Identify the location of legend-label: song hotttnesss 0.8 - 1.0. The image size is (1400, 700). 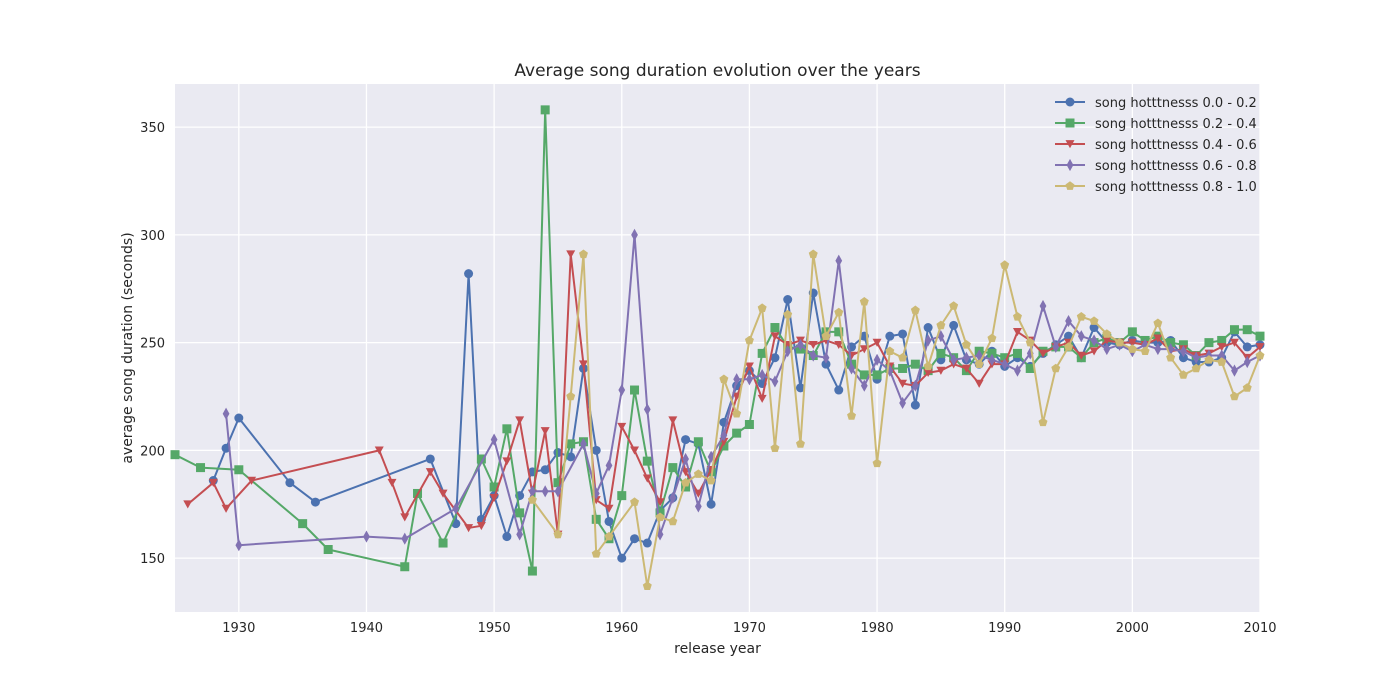
(1176, 187).